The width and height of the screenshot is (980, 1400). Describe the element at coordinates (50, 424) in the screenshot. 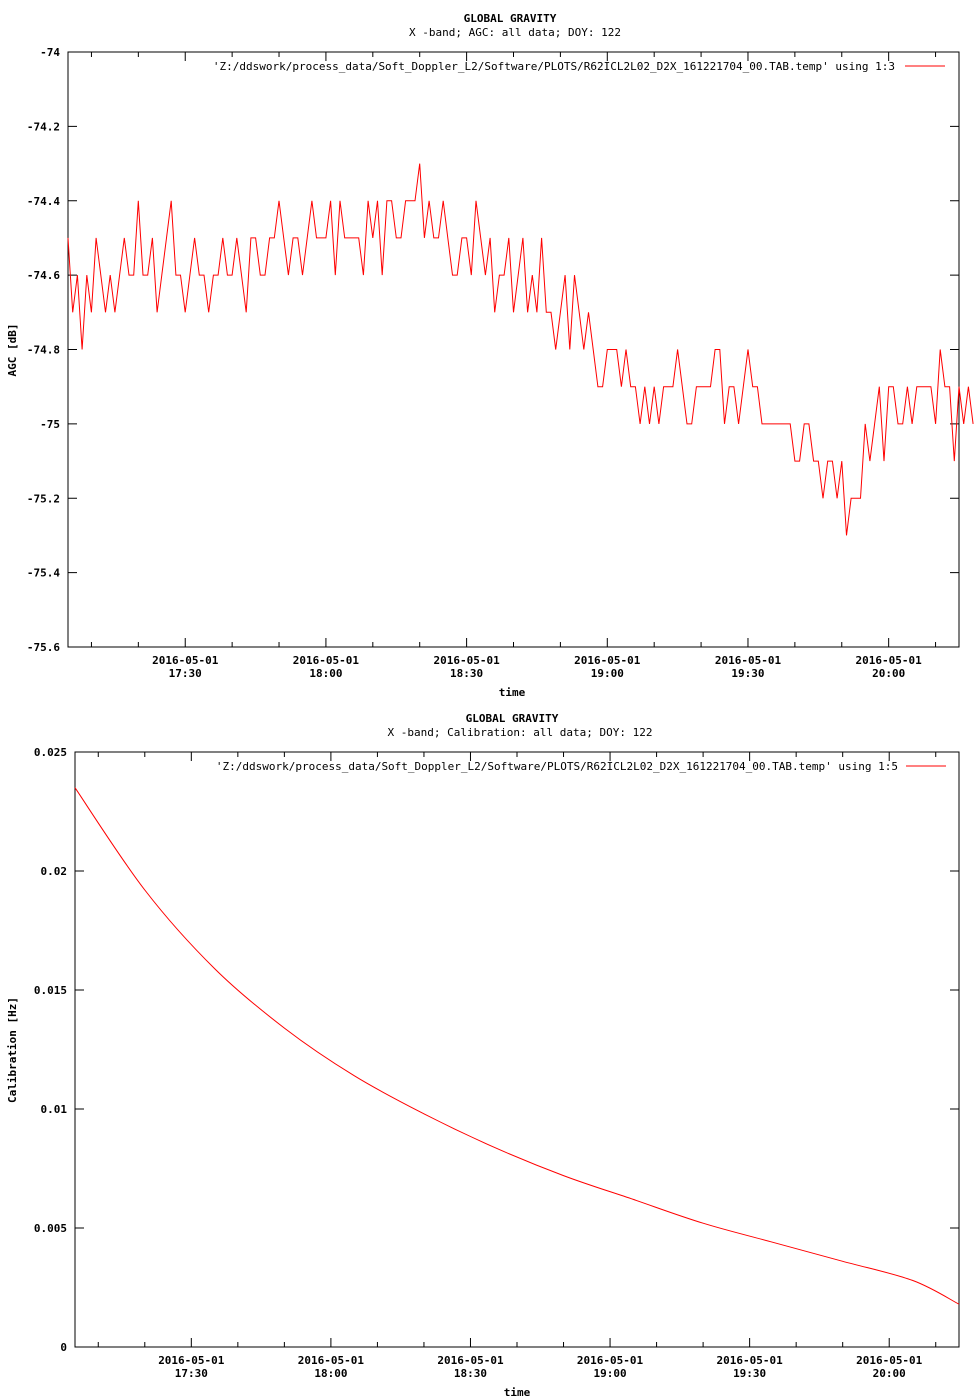

I see `y-tick-label: -75` at that location.